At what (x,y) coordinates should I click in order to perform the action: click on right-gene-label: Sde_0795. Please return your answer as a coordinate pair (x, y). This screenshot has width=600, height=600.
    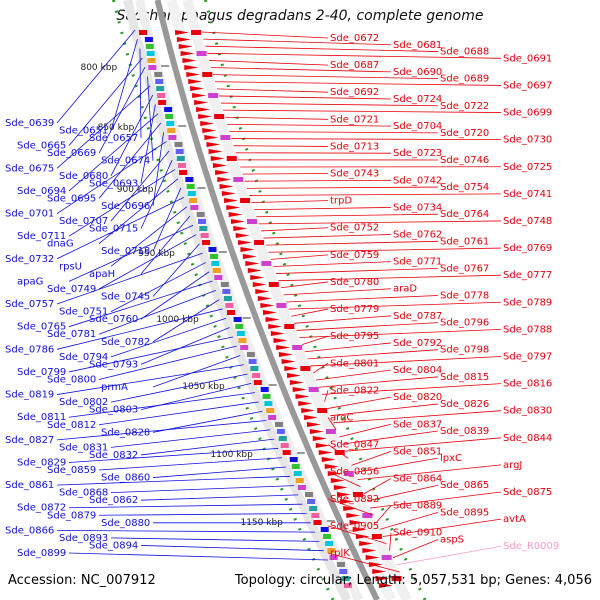
    Looking at the image, I should click on (354, 336).